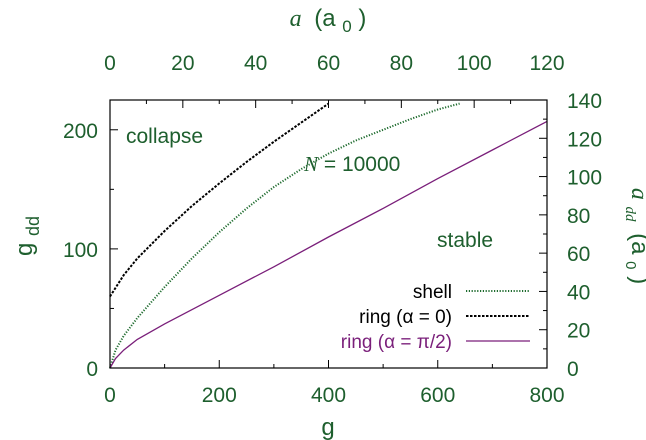 The width and height of the screenshot is (646, 440). Describe the element at coordinates (465, 240) in the screenshot. I see `annotation-stable: stable` at that location.